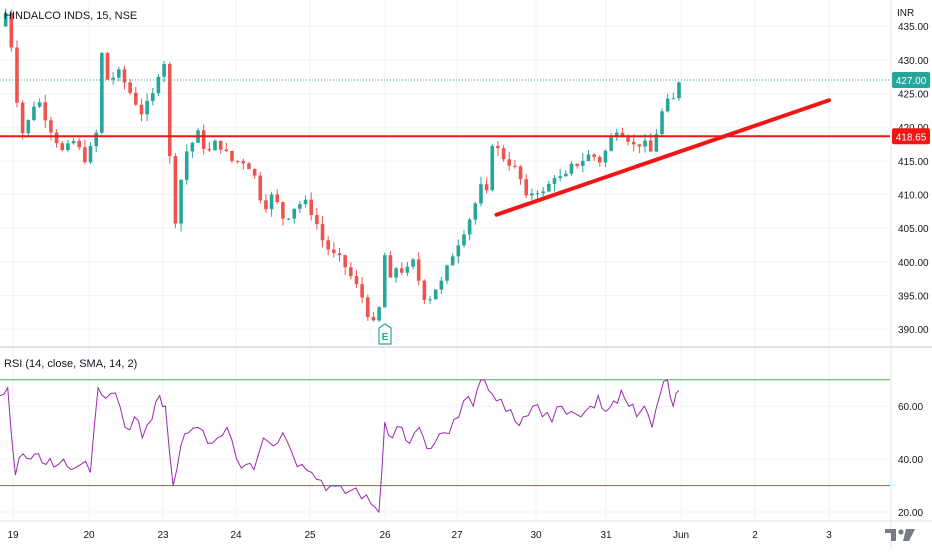 The image size is (932, 555). What do you see at coordinates (913, 229) in the screenshot?
I see `price-tick-label: 405.00` at bounding box center [913, 229].